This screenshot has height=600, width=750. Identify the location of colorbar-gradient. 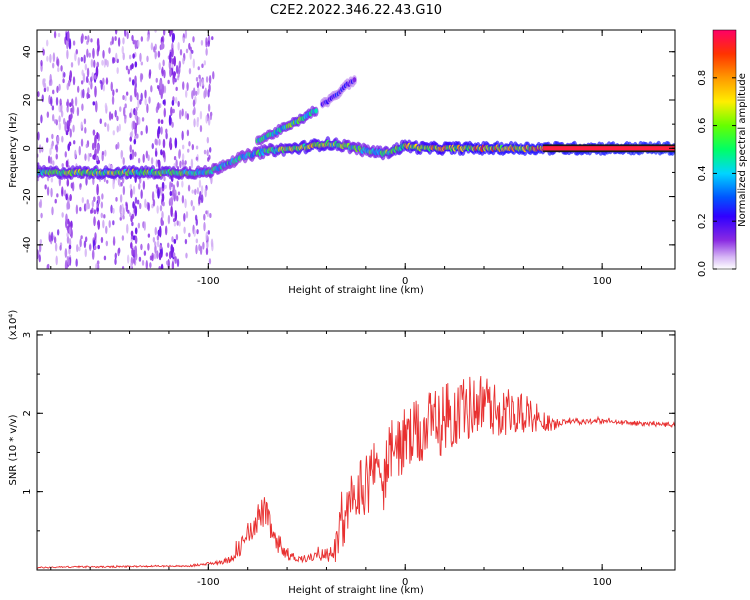
(724, 149).